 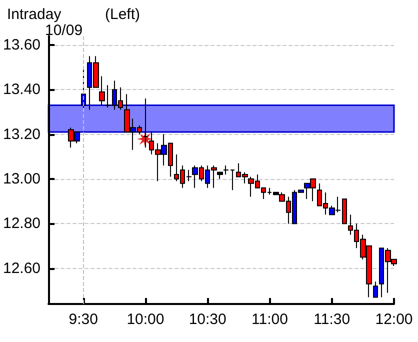 What do you see at coordinates (270, 319) in the screenshot?
I see `x-tick-label: 11:00` at bounding box center [270, 319].